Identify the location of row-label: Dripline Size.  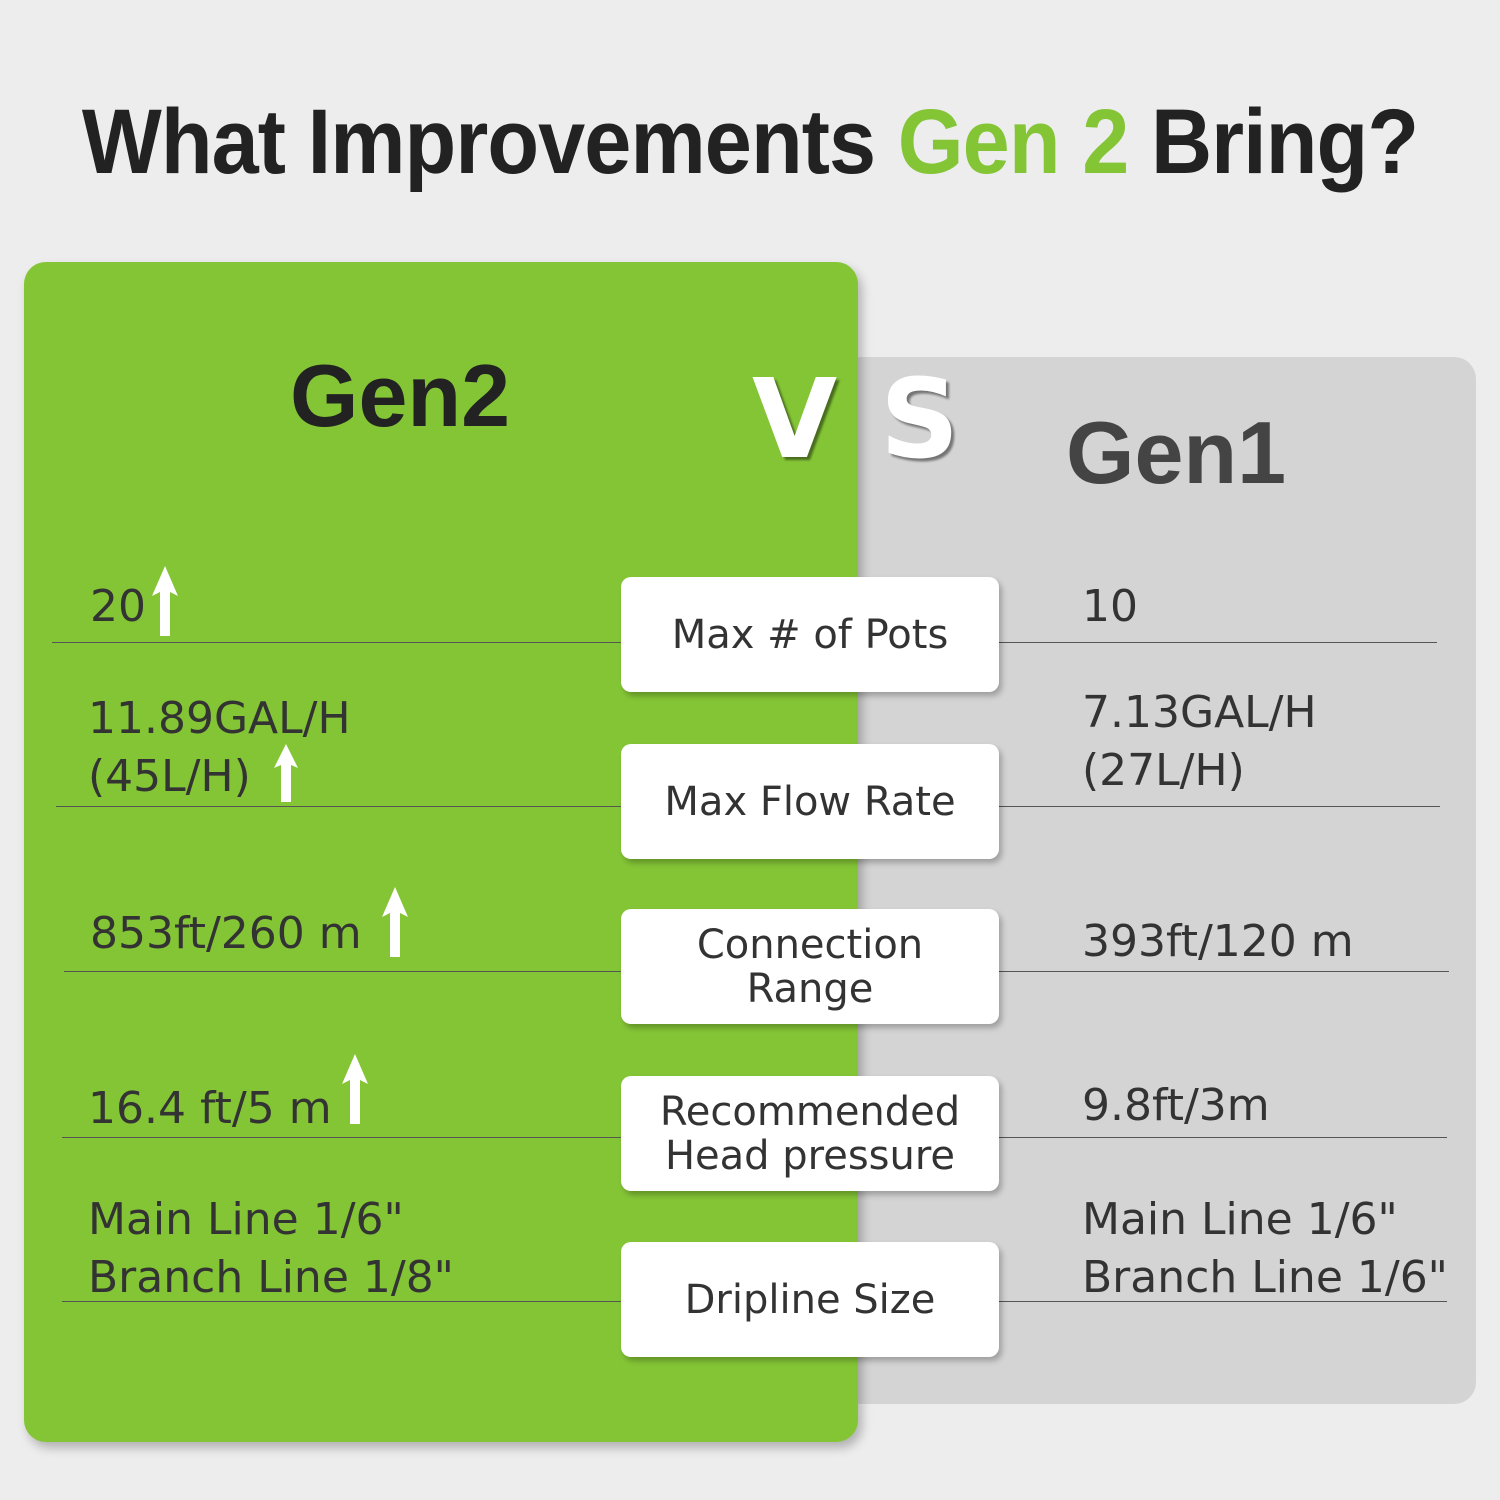
(810, 1299).